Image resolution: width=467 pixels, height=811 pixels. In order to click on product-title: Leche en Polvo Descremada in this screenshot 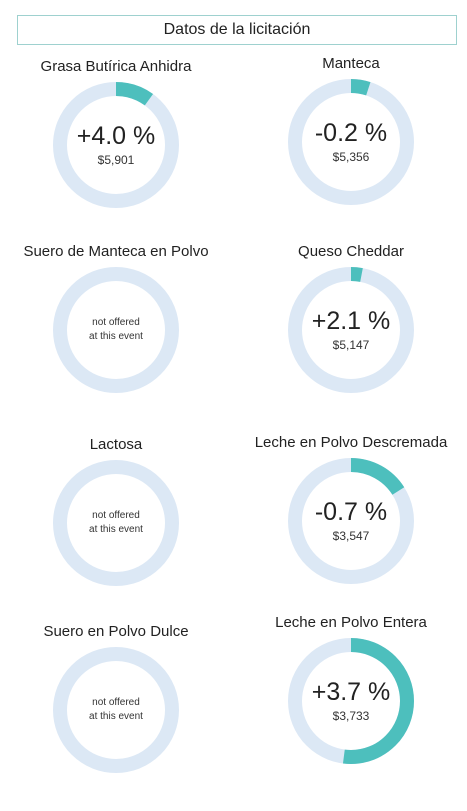, I will do `click(351, 442)`.